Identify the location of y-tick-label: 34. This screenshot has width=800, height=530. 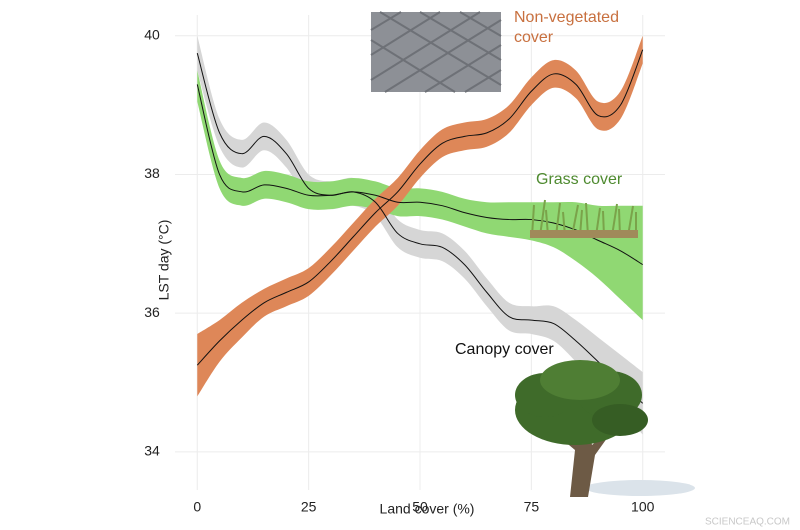
(152, 451).